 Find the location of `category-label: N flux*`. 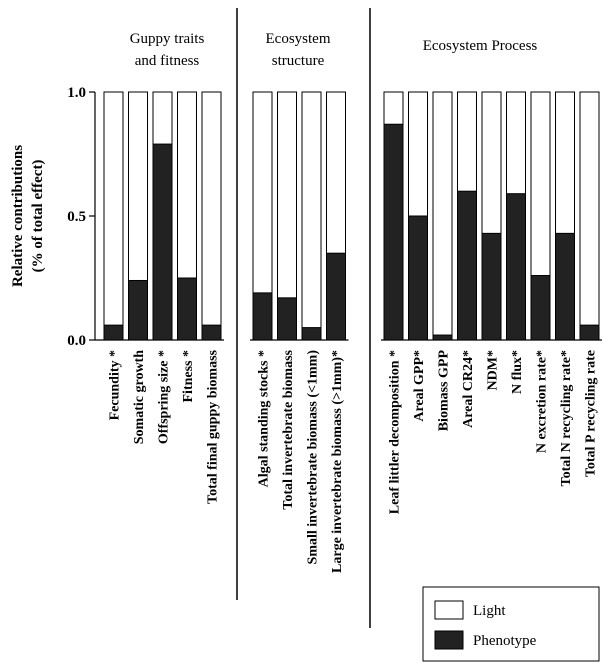

category-label: N flux* is located at coordinates (517, 372).